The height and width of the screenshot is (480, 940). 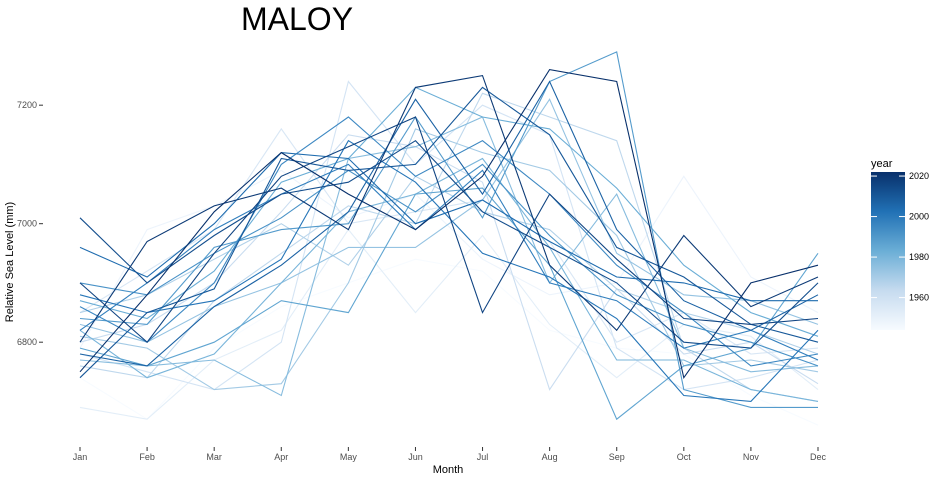 I want to click on x-tick-label: Sep, so click(x=617, y=457).